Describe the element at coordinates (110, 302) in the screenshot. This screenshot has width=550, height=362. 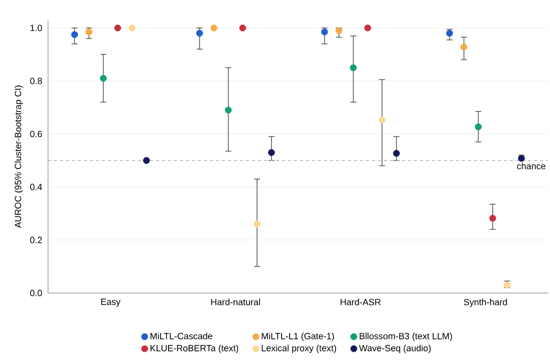
I see `x-tick-label: Easy` at that location.